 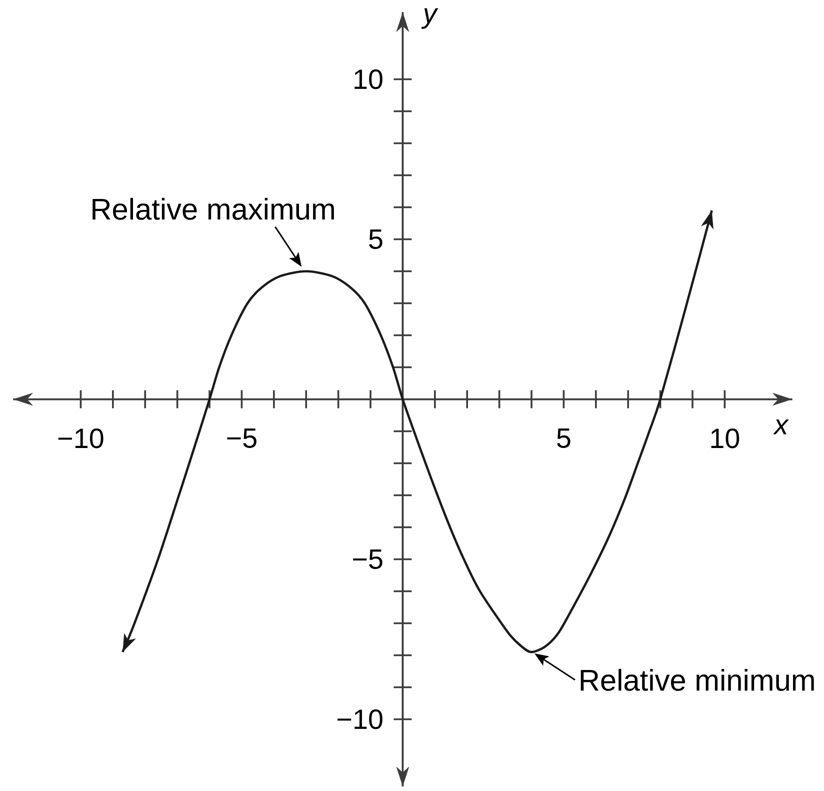 What do you see at coordinates (367, 560) in the screenshot?
I see `y-tick-label: −5` at bounding box center [367, 560].